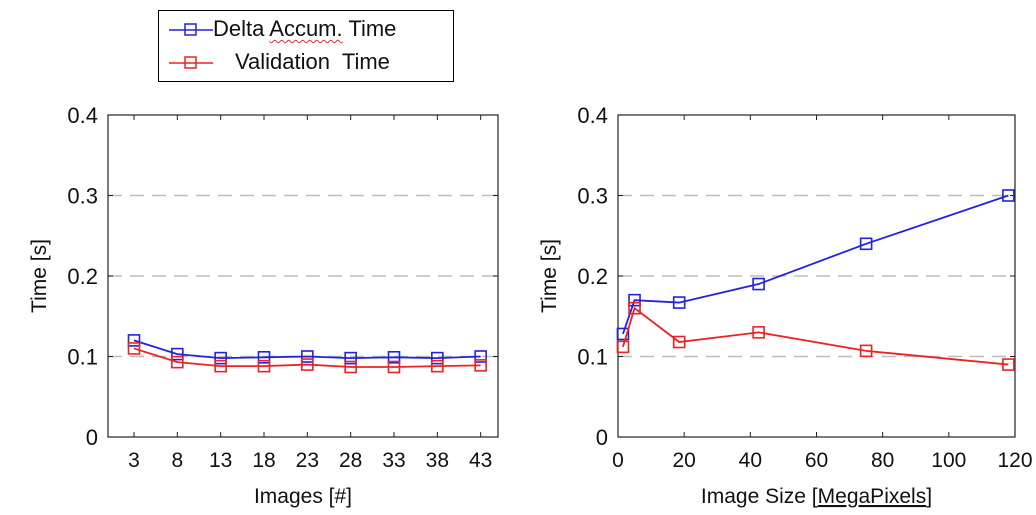 Image resolution: width=1036 pixels, height=515 pixels. Describe the element at coordinates (393, 460) in the screenshot. I see `x-tick-label: 33` at that location.